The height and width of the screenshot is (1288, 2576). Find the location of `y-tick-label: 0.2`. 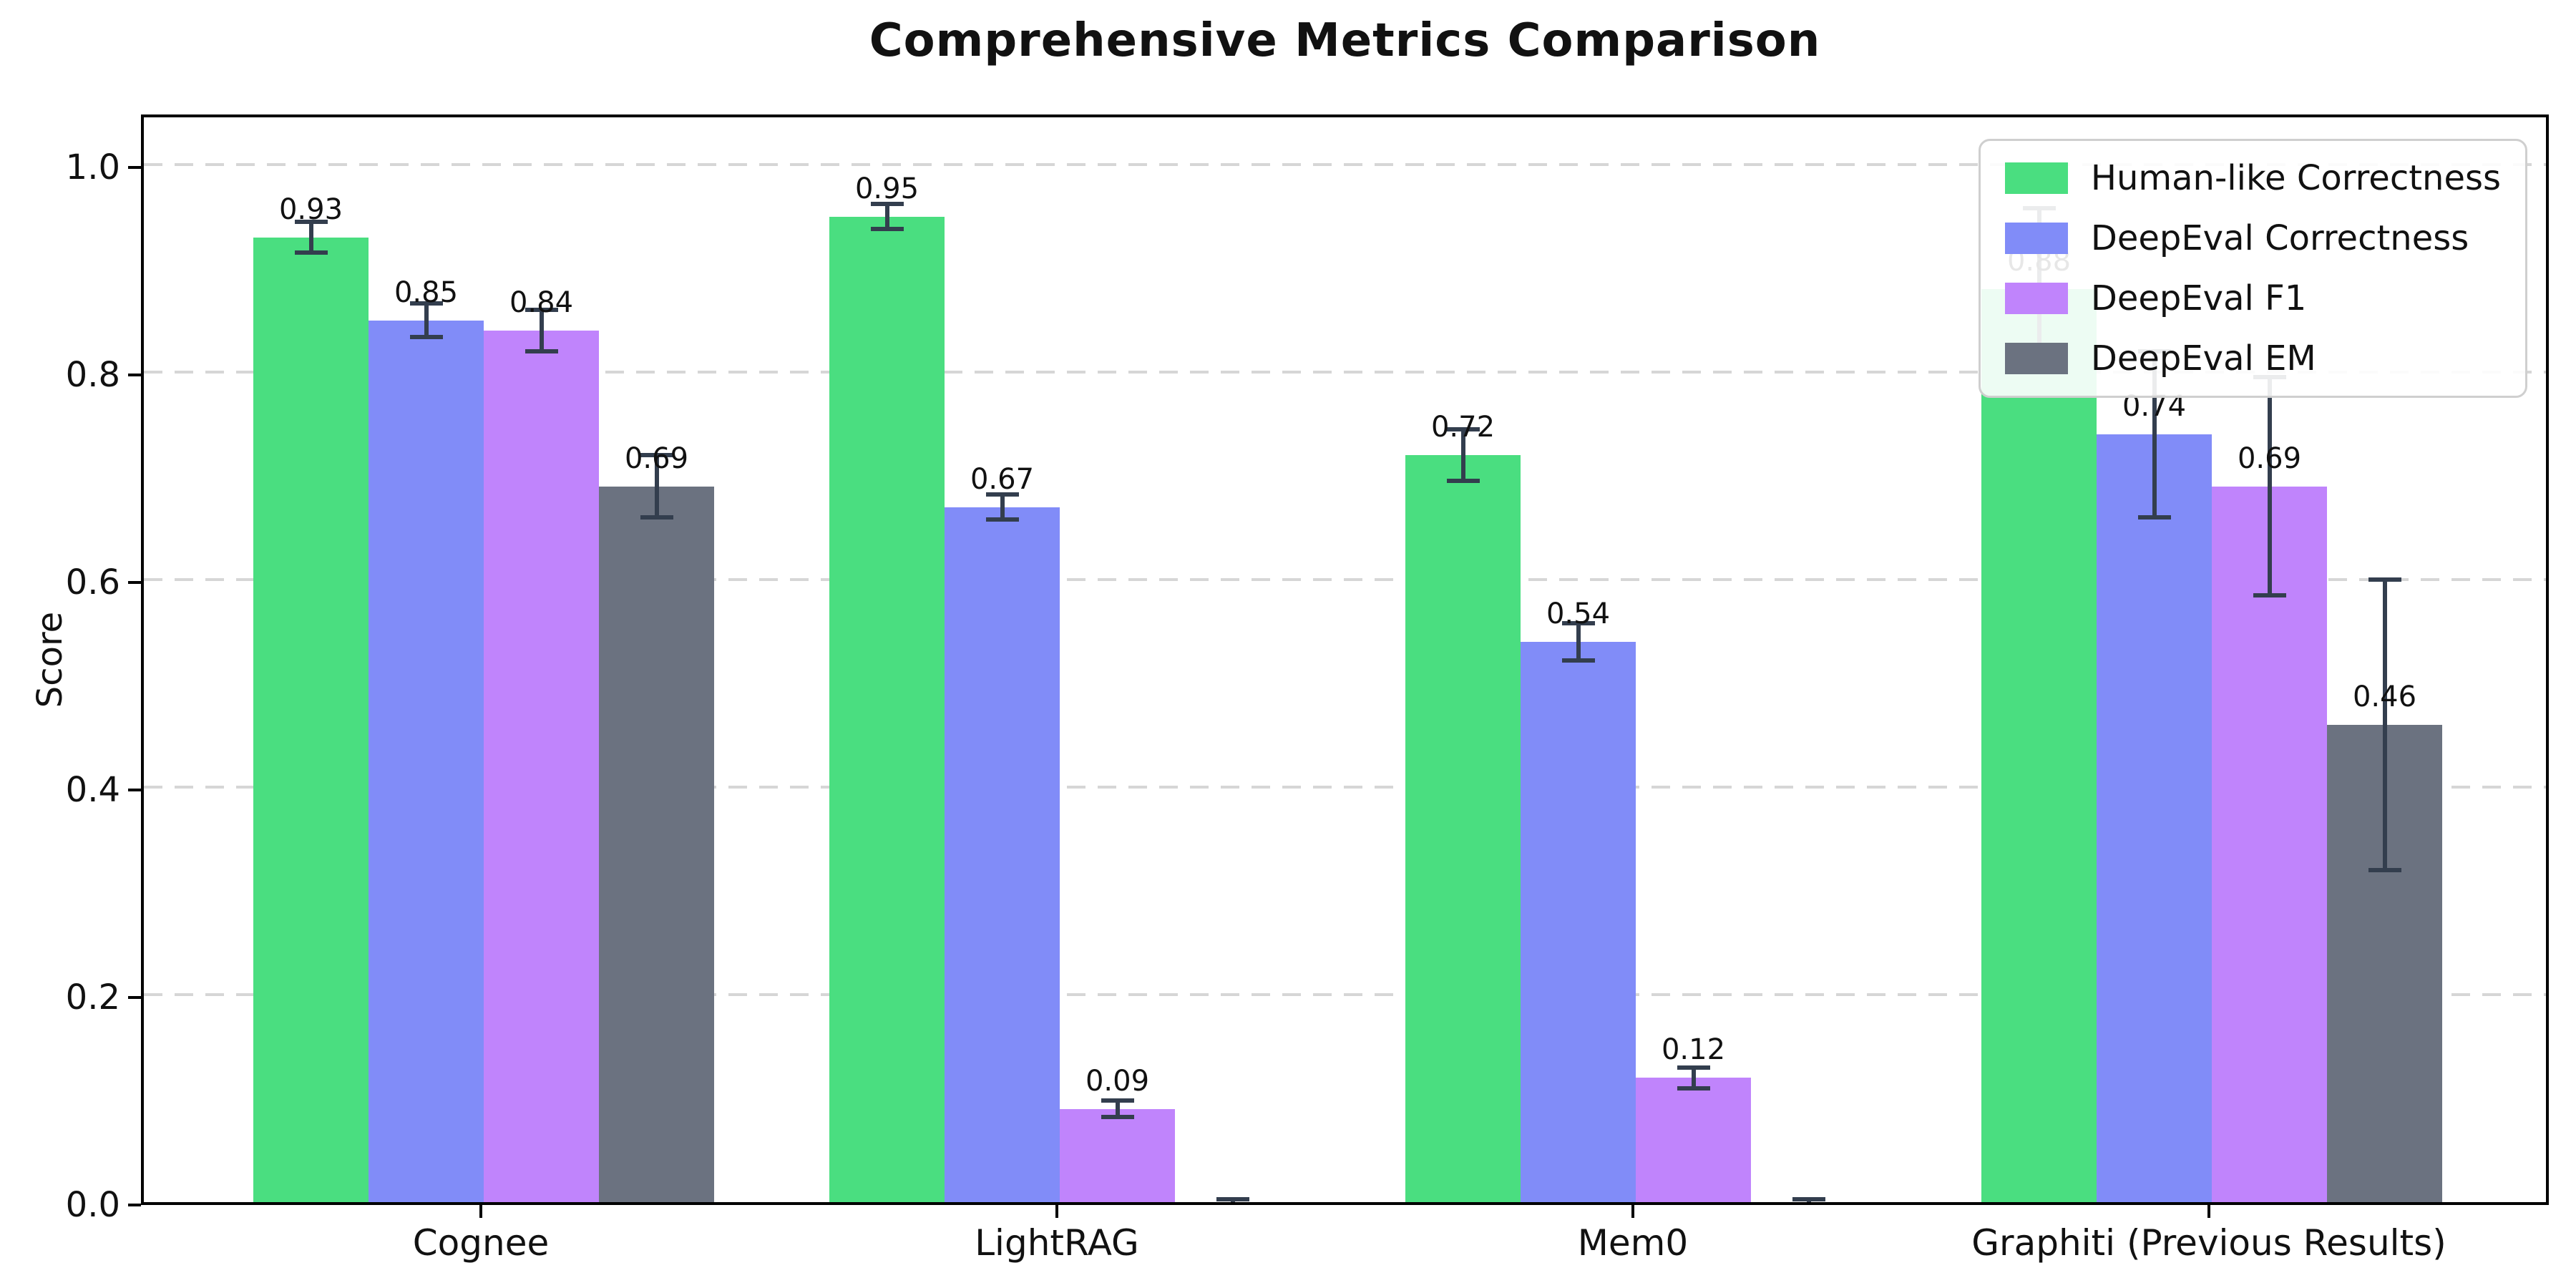

y-tick-label: 0.2 is located at coordinates (92, 997).